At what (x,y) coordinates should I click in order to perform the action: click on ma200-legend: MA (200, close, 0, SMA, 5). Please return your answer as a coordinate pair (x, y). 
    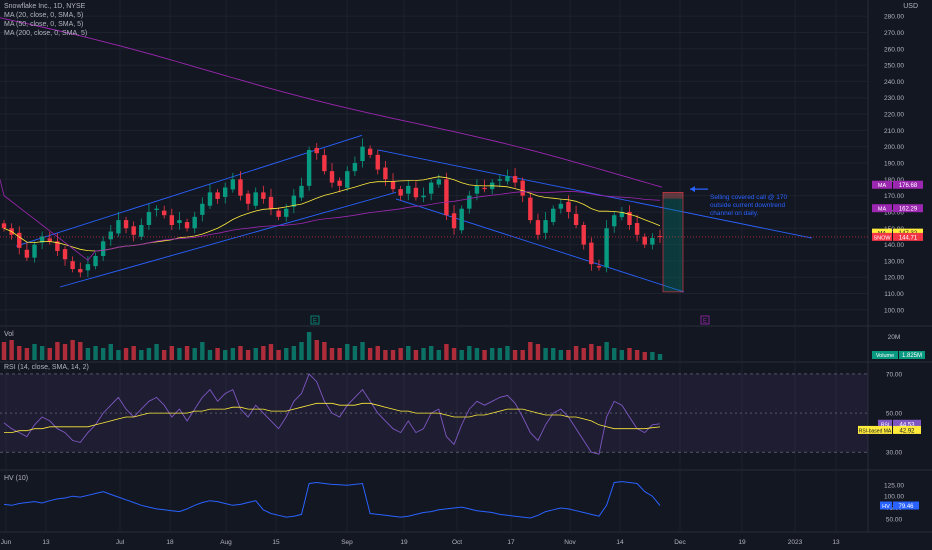
    Looking at the image, I should click on (46, 33).